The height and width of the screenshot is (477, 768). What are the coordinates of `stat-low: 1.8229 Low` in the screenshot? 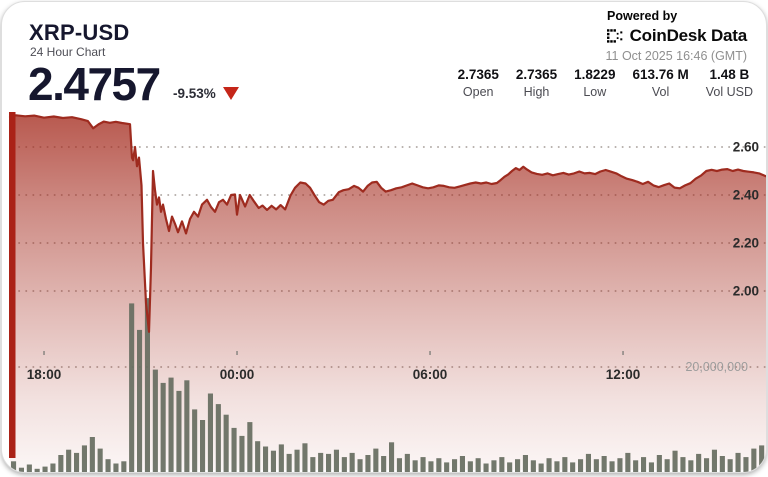 It's located at (594, 83).